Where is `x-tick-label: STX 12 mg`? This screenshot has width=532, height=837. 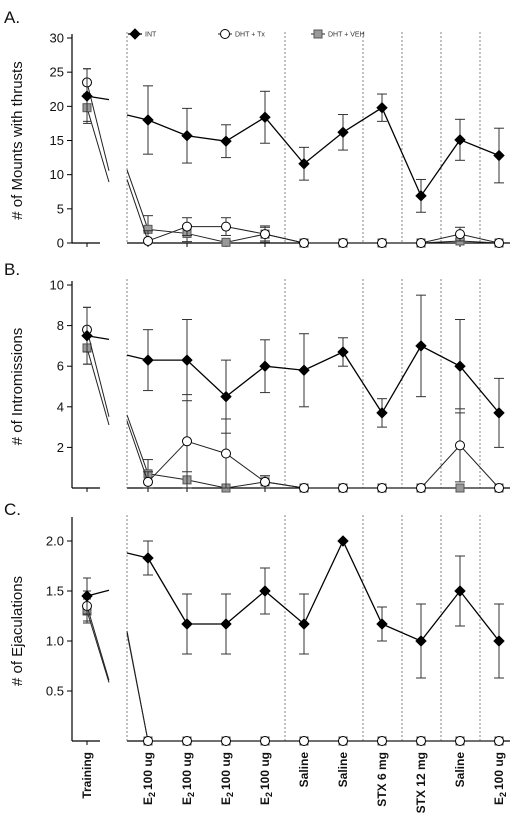
x-tick-label: STX 12 mg is located at coordinates (421, 782).